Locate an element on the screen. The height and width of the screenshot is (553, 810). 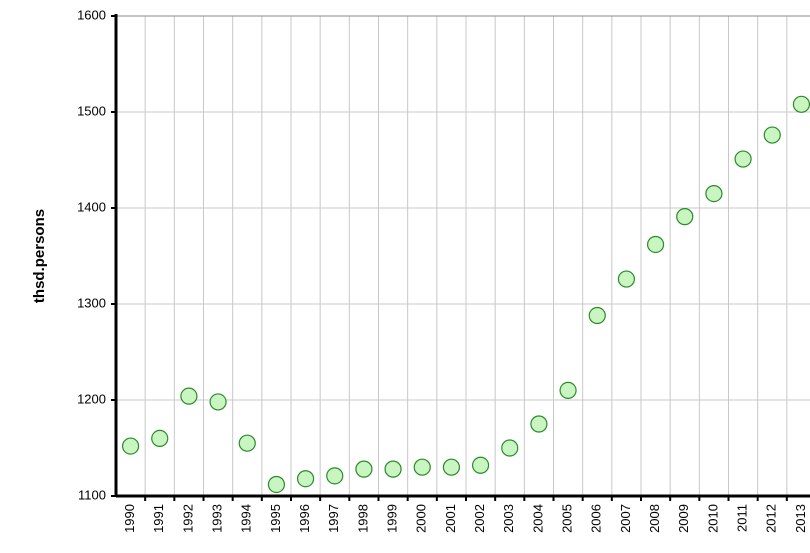
x-tick-label: 2006 is located at coordinates (596, 518).